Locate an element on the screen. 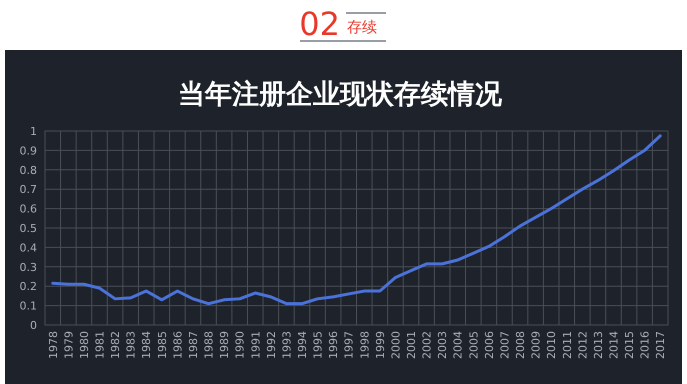  title: 当年注册企业现状存续情况 is located at coordinates (340, 94).